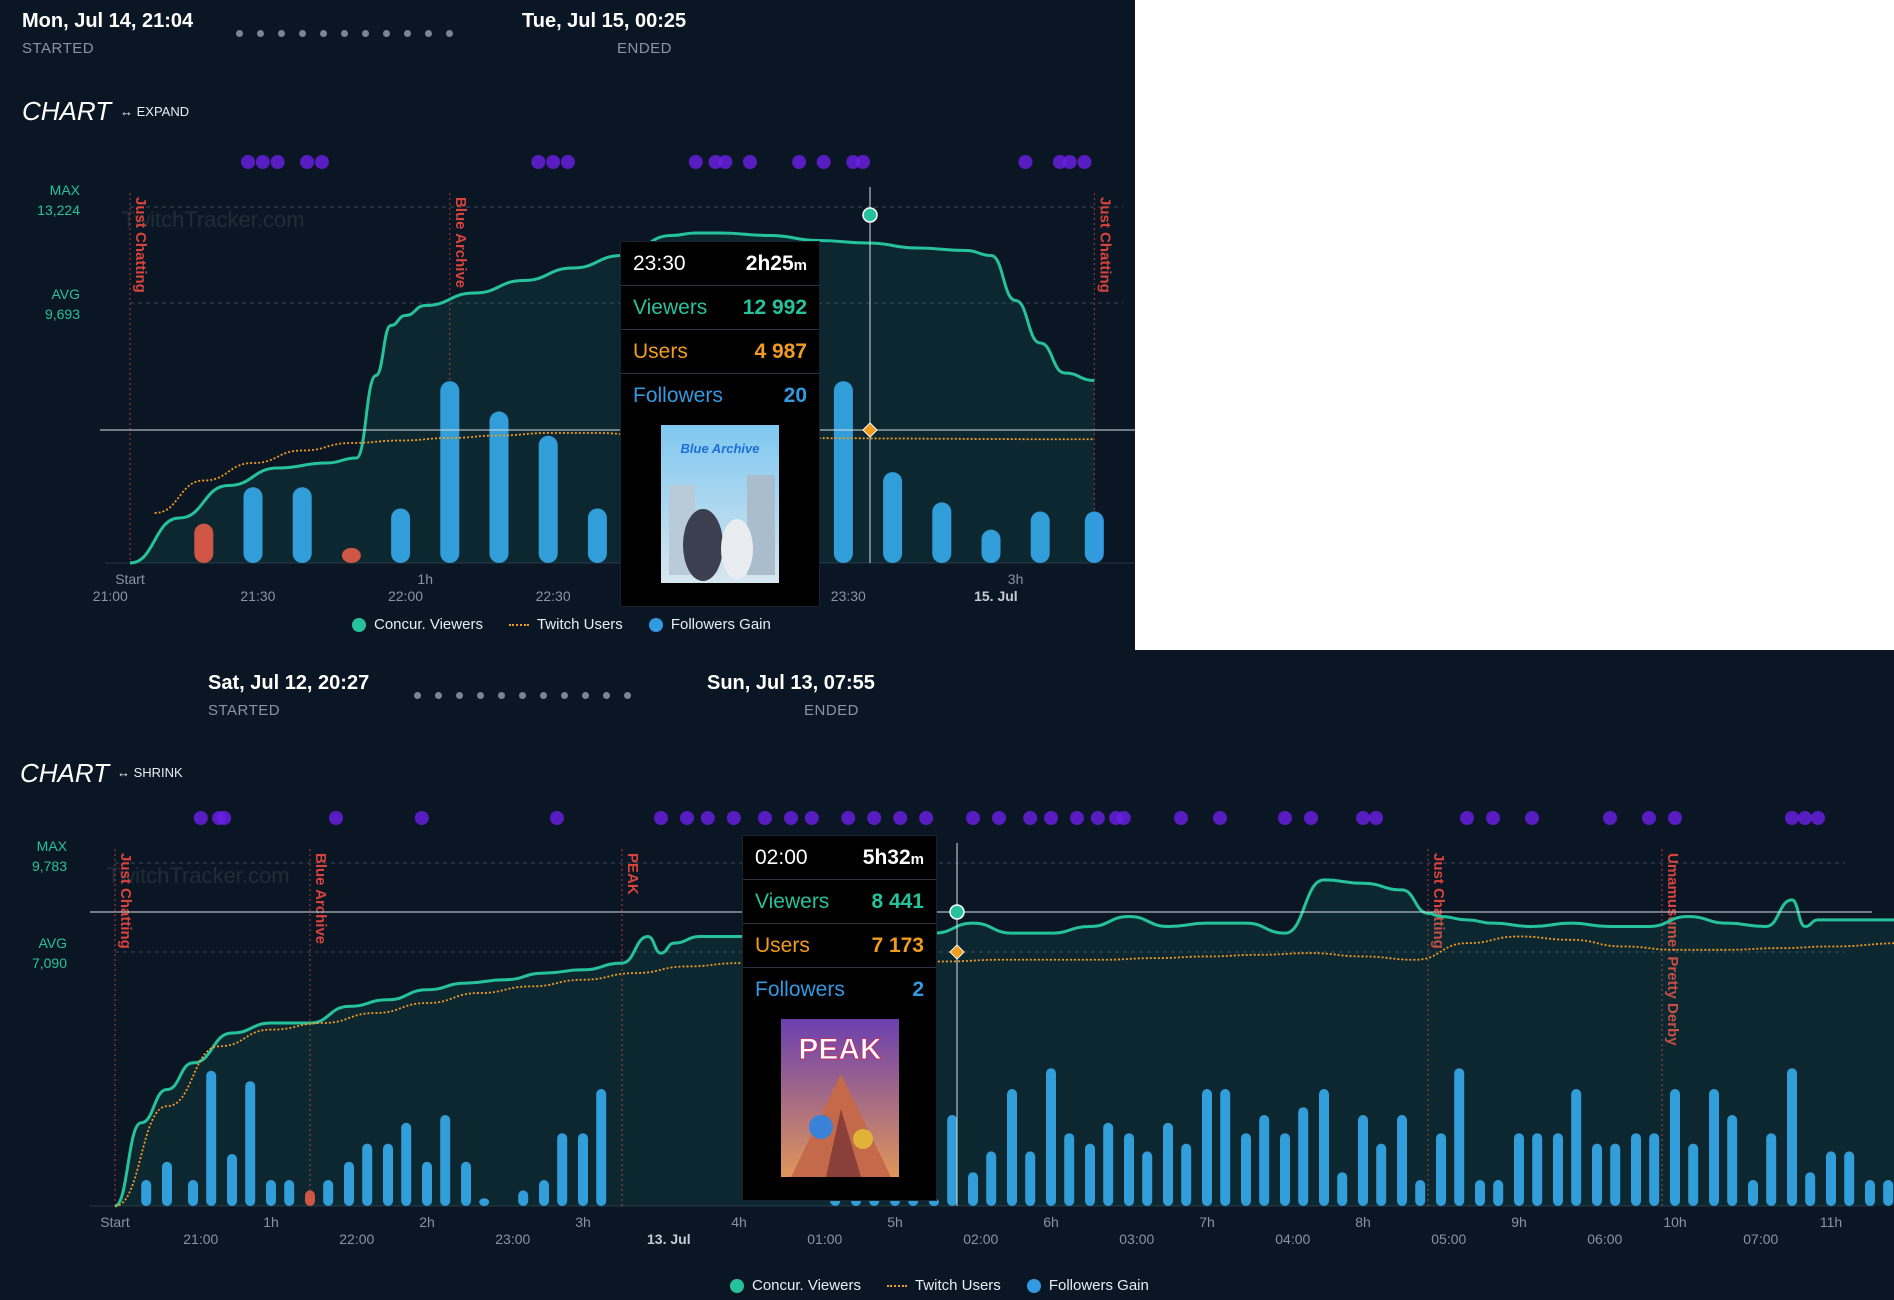 The width and height of the screenshot is (1894, 1300). What do you see at coordinates (150, 772) in the screenshot?
I see `shrink-toggle-button: ↔ SHRINK` at bounding box center [150, 772].